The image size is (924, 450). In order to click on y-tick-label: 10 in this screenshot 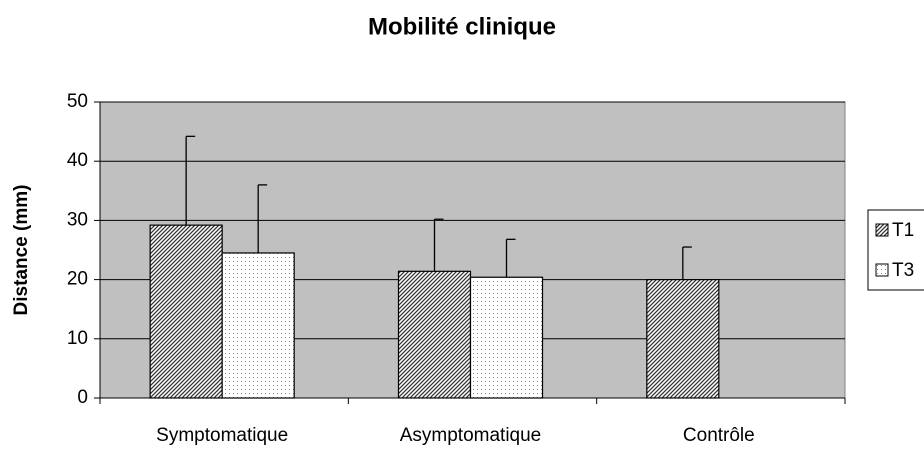, I will do `click(77, 338)`.